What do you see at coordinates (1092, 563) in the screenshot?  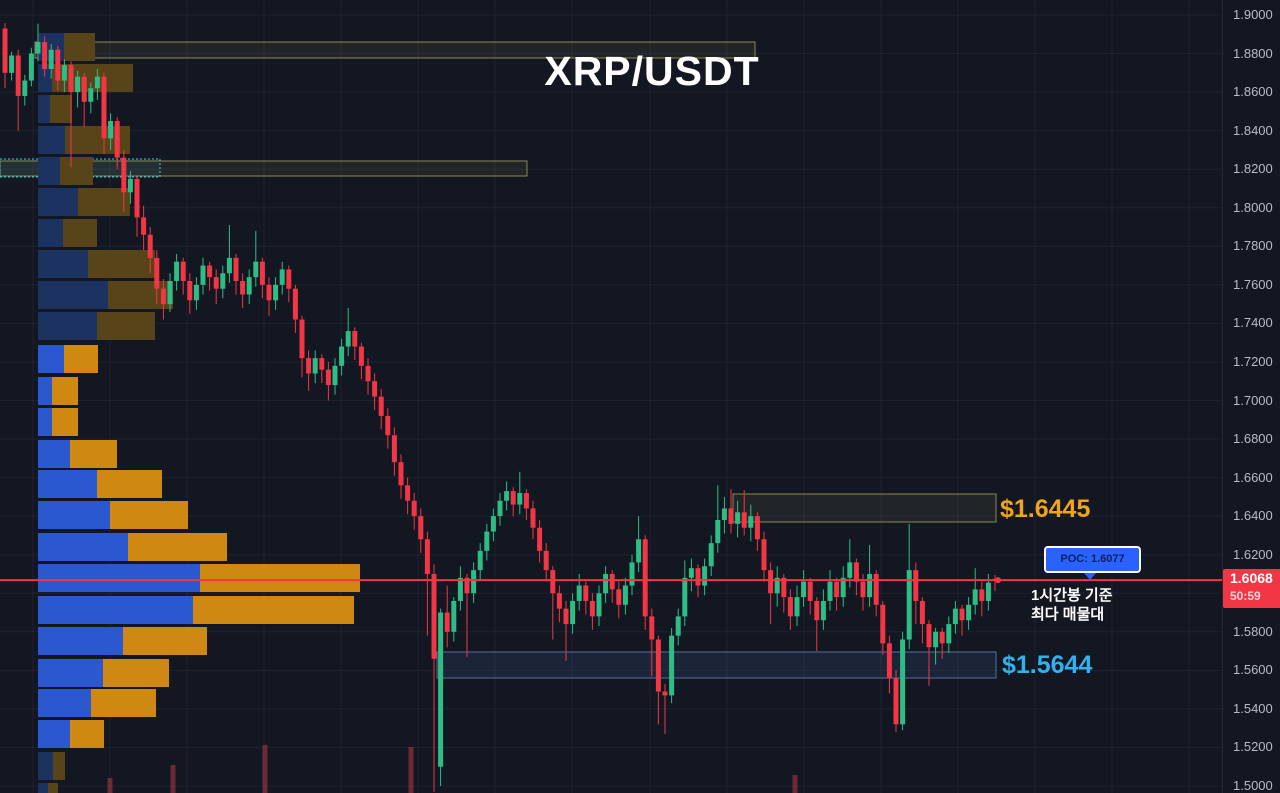 I see `poc-callout: POC: 1.6077` at bounding box center [1092, 563].